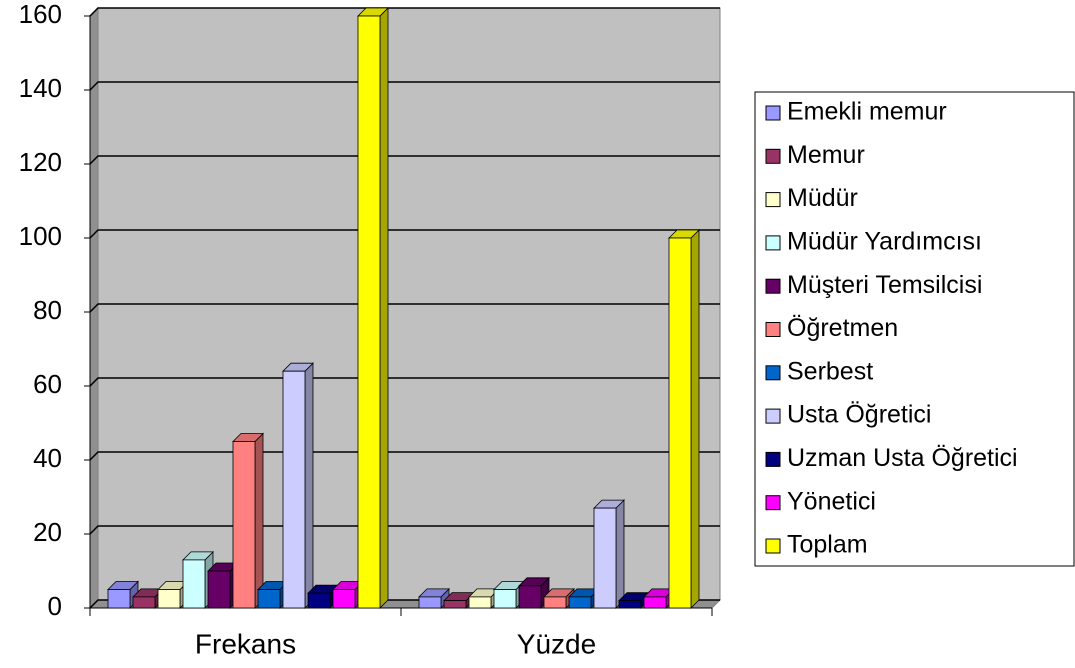 The image size is (1075, 668). I want to click on y-tick-label: 100, so click(40, 236).